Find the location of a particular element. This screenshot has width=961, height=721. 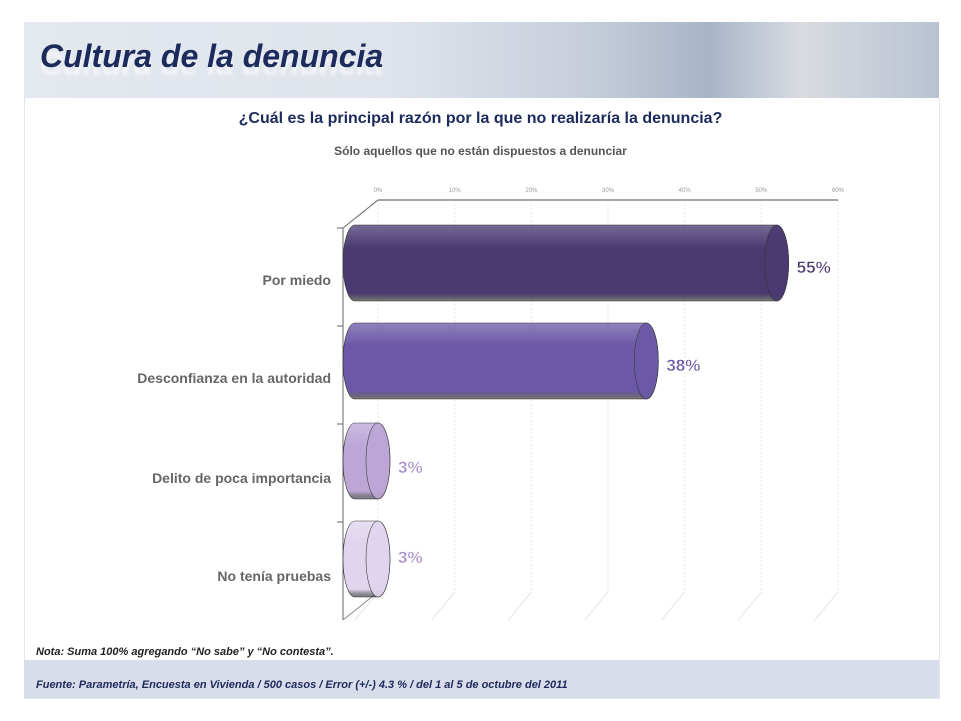

data-label: 38% is located at coordinates (683, 365).